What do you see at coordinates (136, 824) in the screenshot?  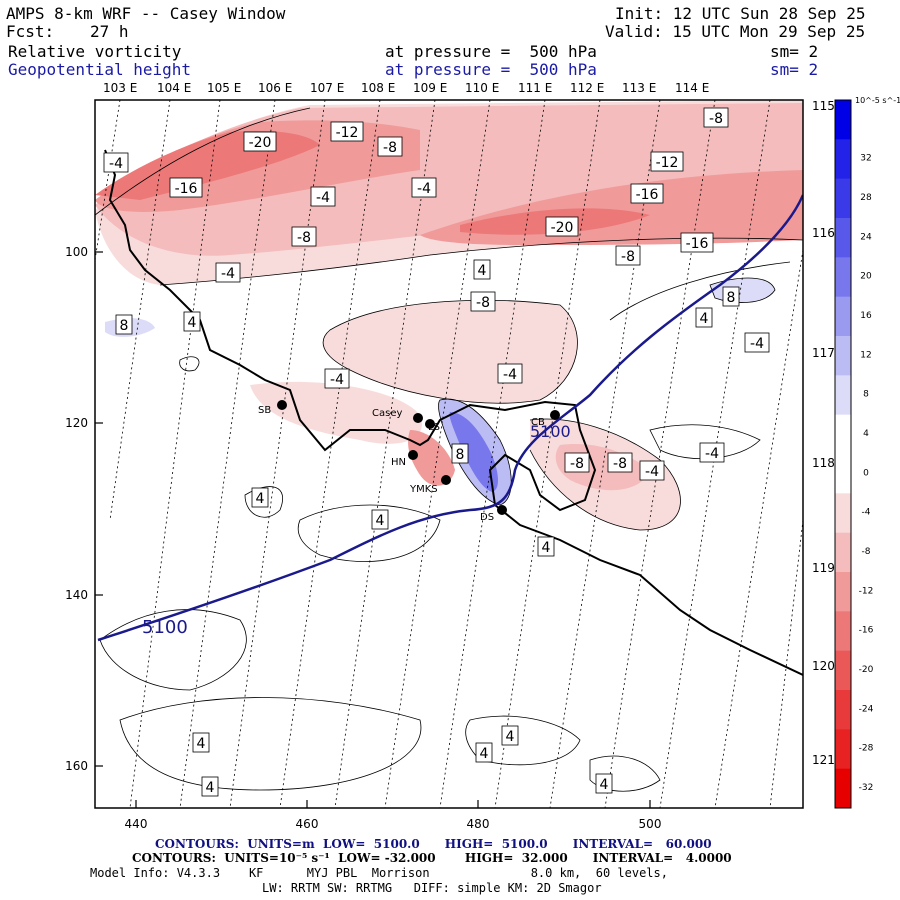 I see `x-axis-label: 440` at bounding box center [136, 824].